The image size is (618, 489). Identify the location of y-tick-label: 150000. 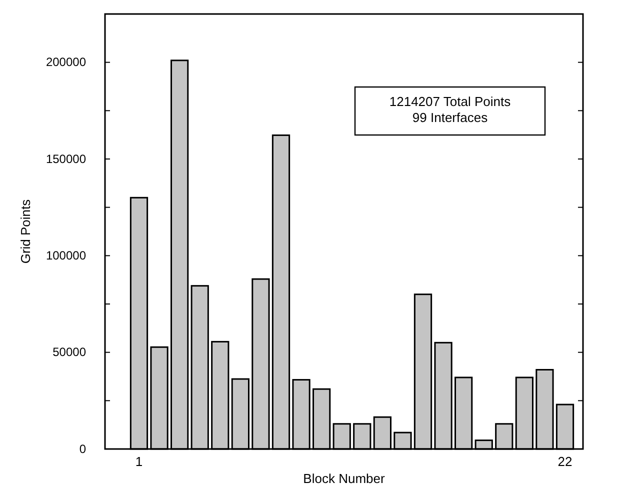
(66, 159).